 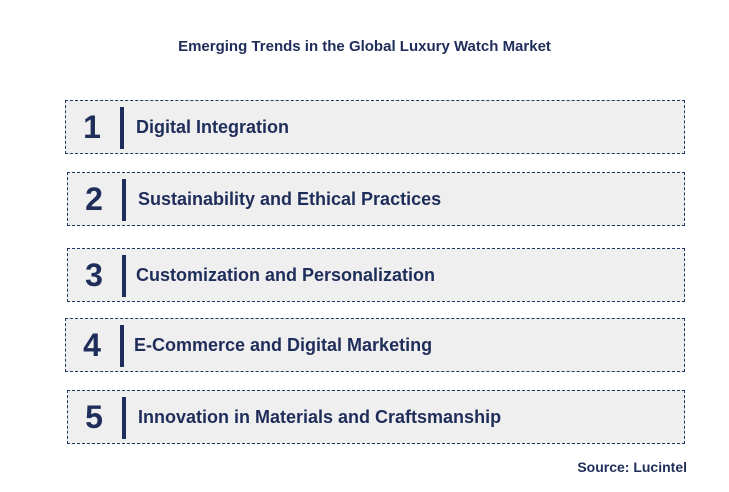 What do you see at coordinates (375, 127) in the screenshot?
I see `trend-item-1: 1 Digital Integration` at bounding box center [375, 127].